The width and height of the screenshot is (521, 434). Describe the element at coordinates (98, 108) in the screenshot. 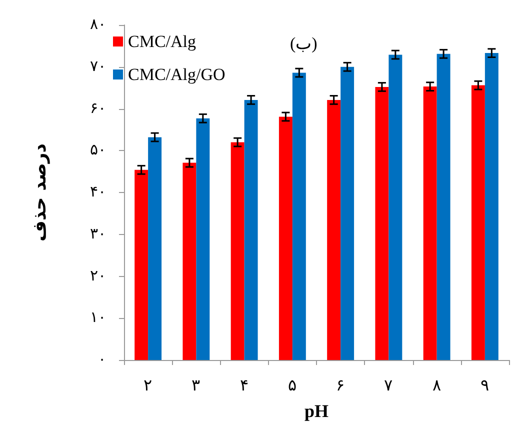

I see `y-tick-label: ۶۰` at that location.